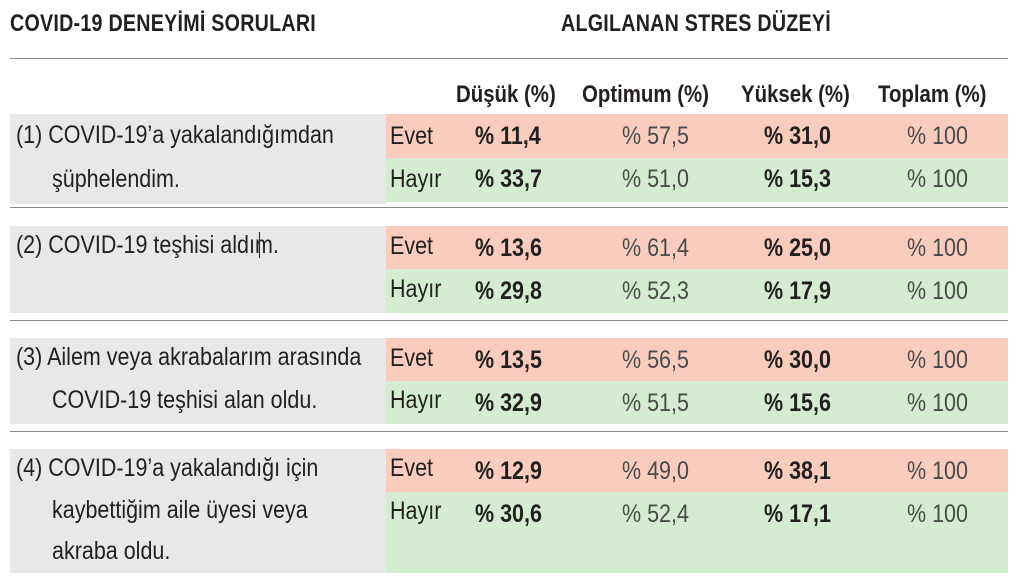 Image resolution: width=1024 pixels, height=586 pixels. Describe the element at coordinates (655, 403) in the screenshot. I see `value-optimum: % 51,5` at that location.